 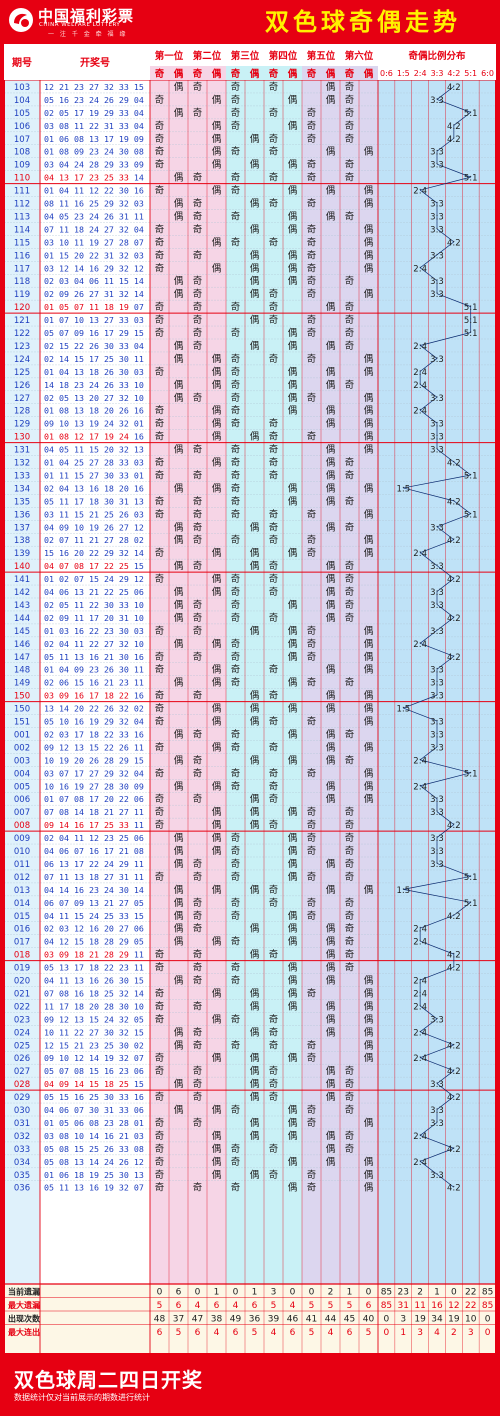 What do you see at coordinates (487, 1292) in the screenshot?
I see `stat-value: 85` at bounding box center [487, 1292].